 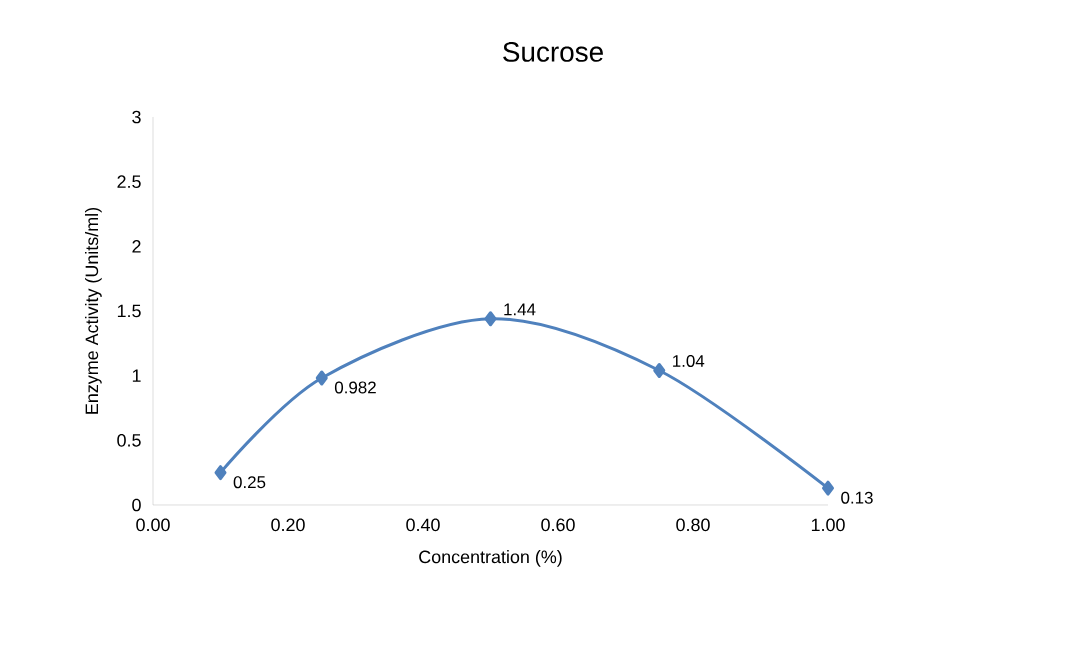 What do you see at coordinates (249, 482) in the screenshot?
I see `data-label: 0.25` at bounding box center [249, 482].